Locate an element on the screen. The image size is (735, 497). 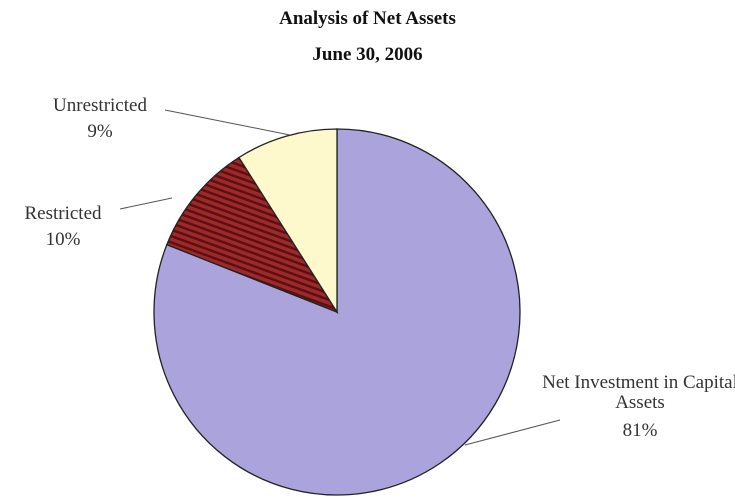
chart-title: Analysis of Net Assets is located at coordinates (367, 18).